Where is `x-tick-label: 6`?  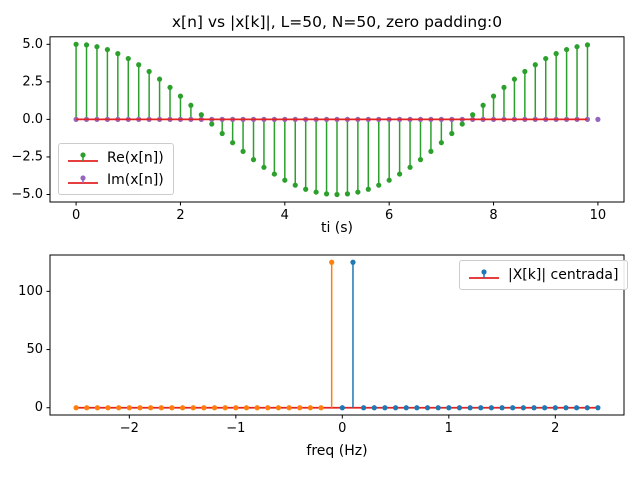 x-tick-label: 6 is located at coordinates (389, 215).